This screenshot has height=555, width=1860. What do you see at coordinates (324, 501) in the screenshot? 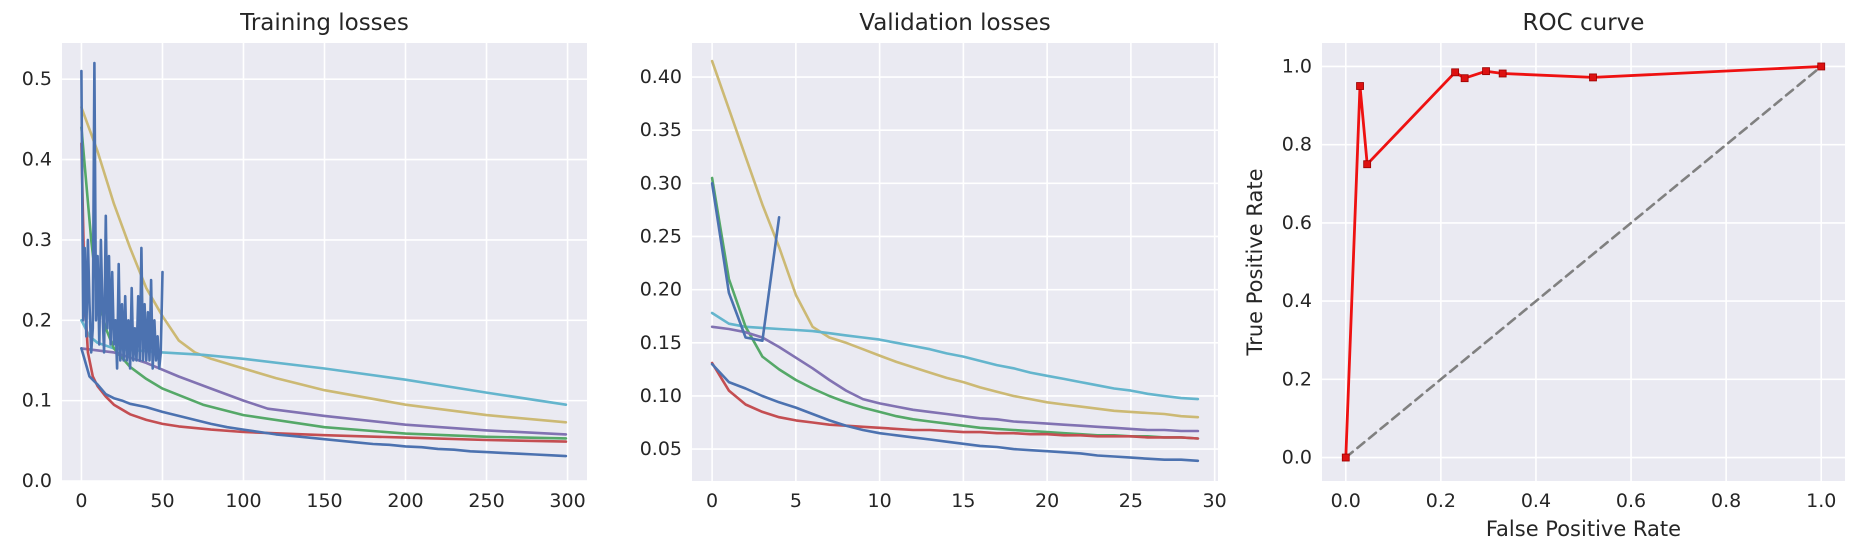
I see `x-tick-label: 150` at bounding box center [324, 501].